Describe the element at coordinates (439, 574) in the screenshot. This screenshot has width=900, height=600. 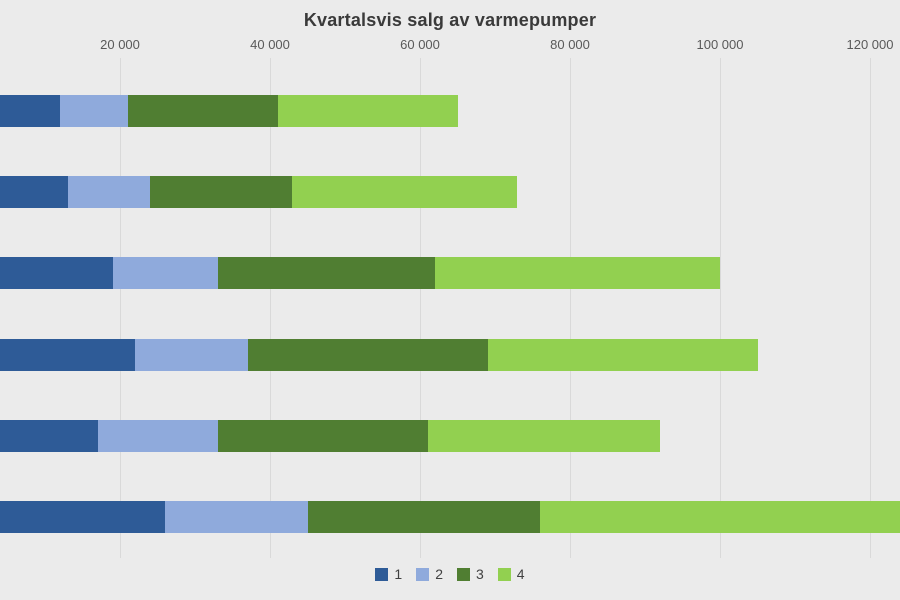
I see `legend-label: 2` at that location.